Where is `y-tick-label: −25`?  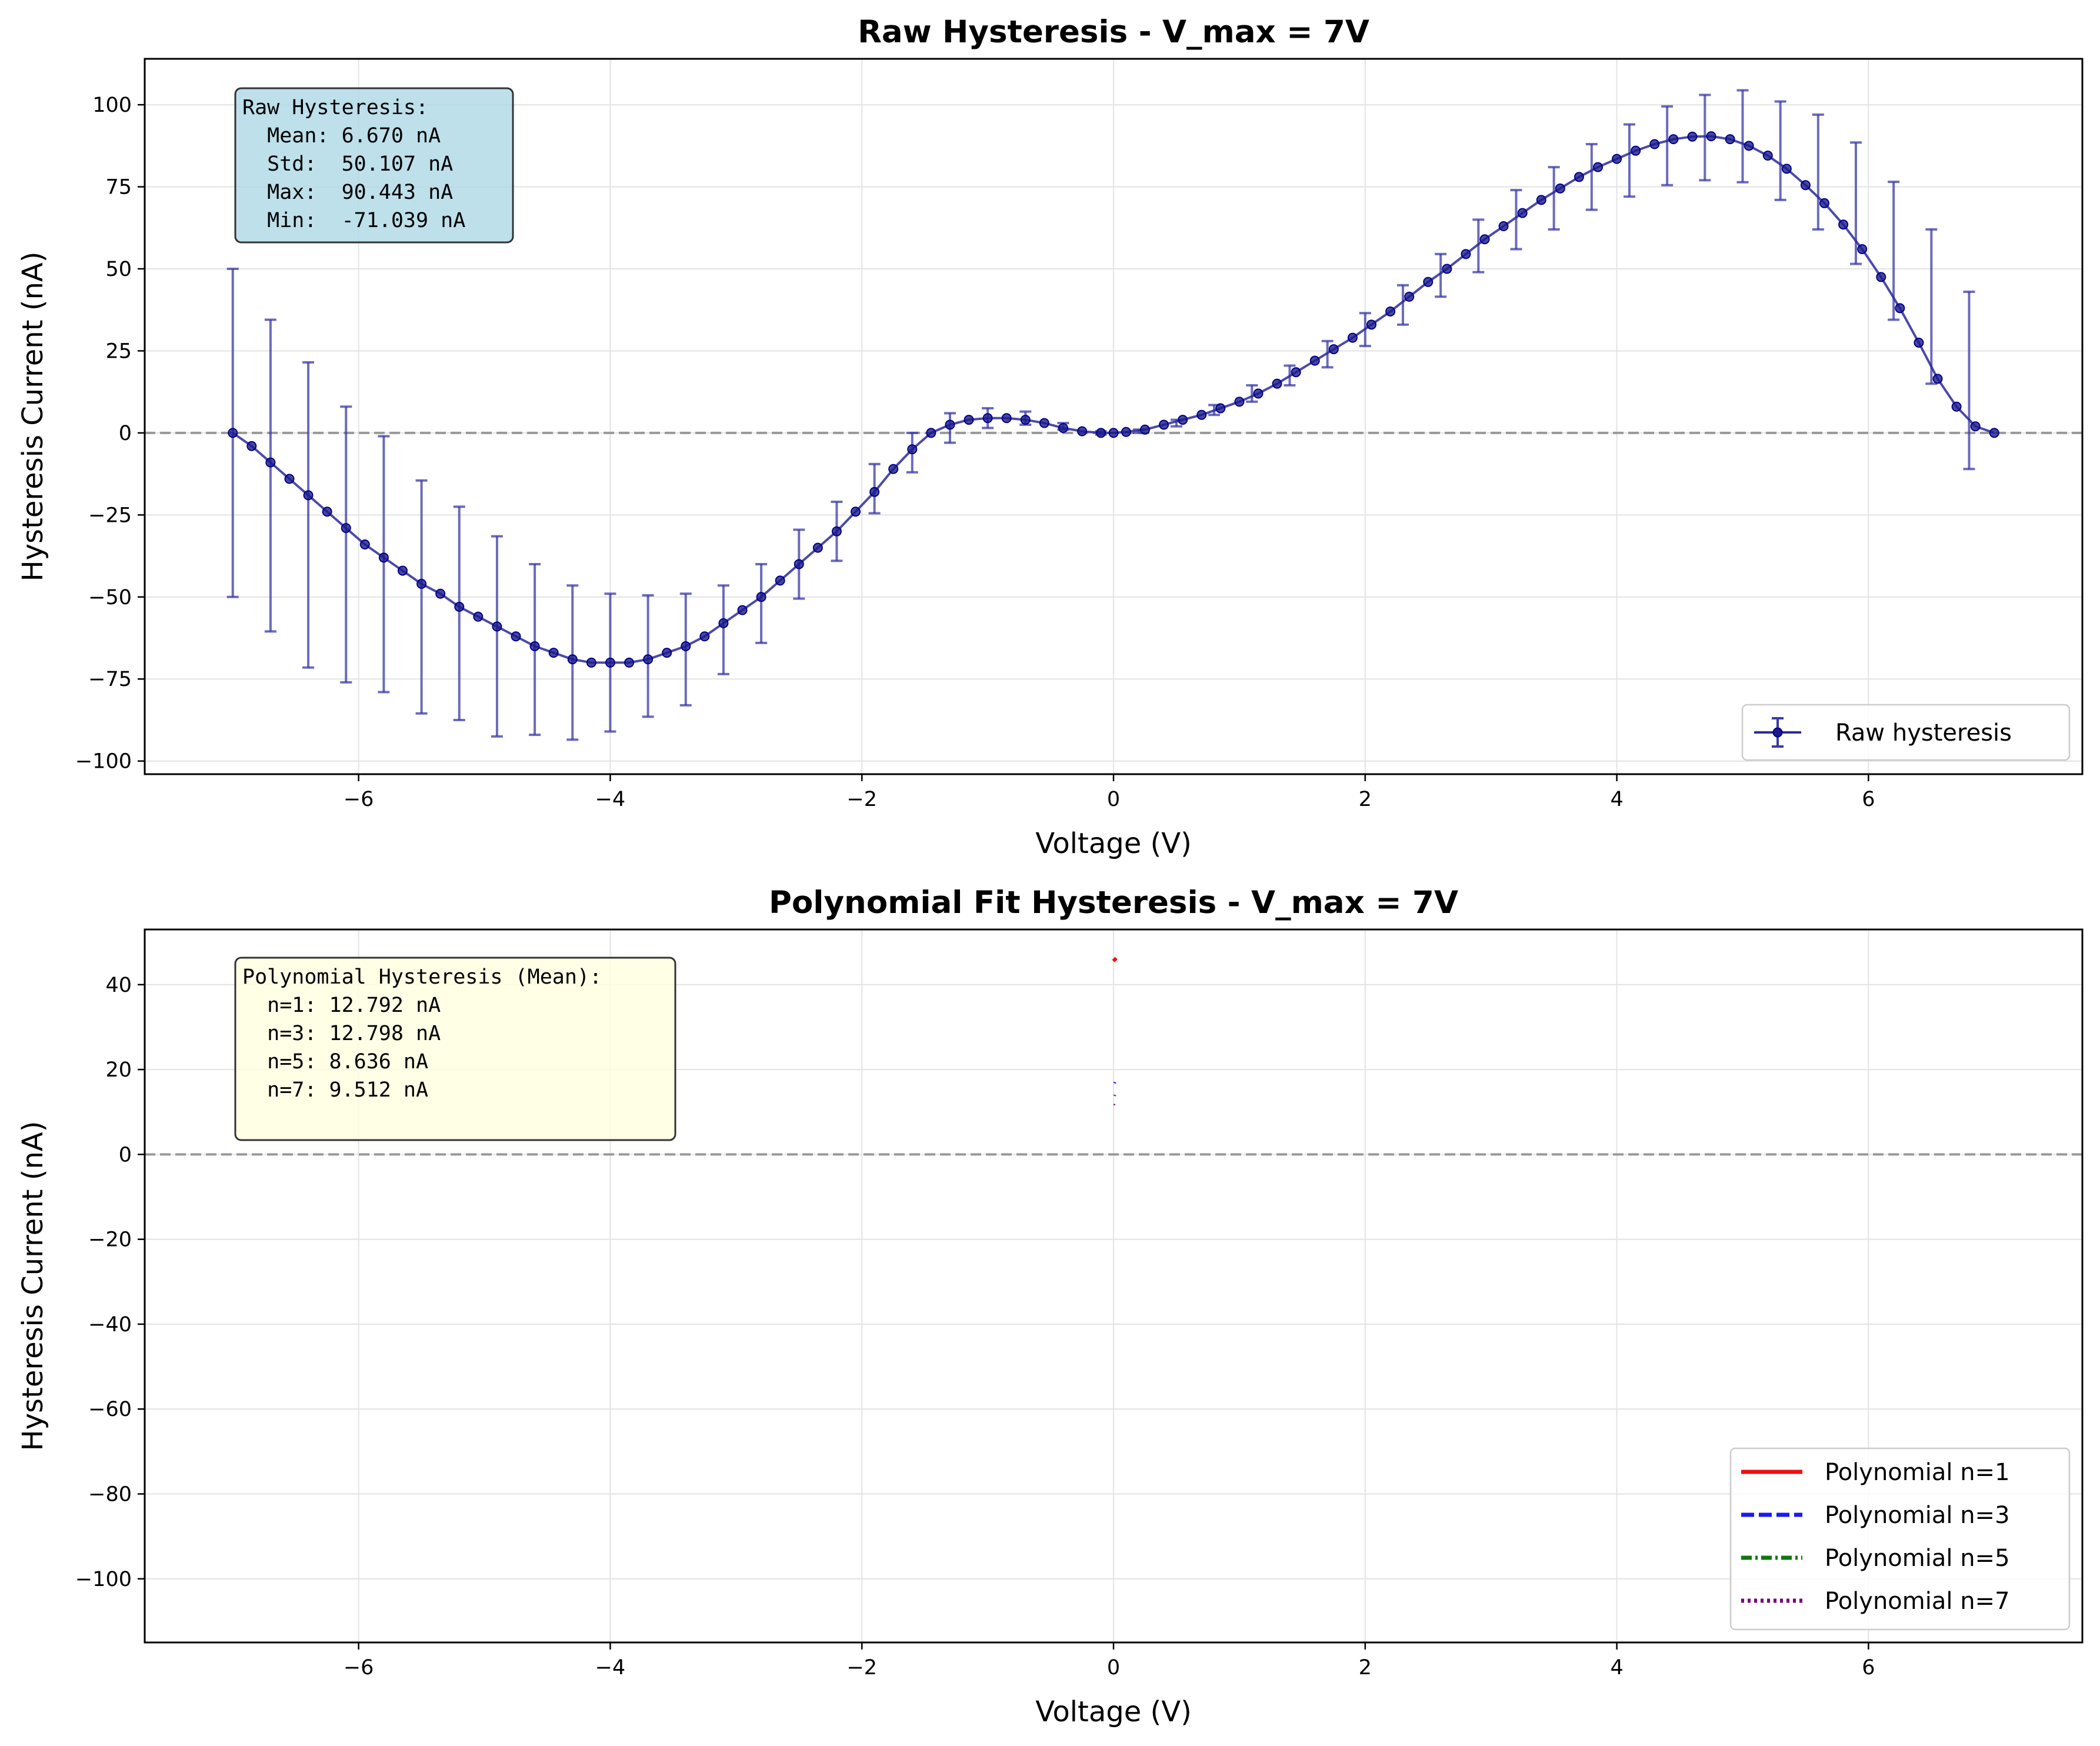
y-tick-label: −25 is located at coordinates (110, 515).